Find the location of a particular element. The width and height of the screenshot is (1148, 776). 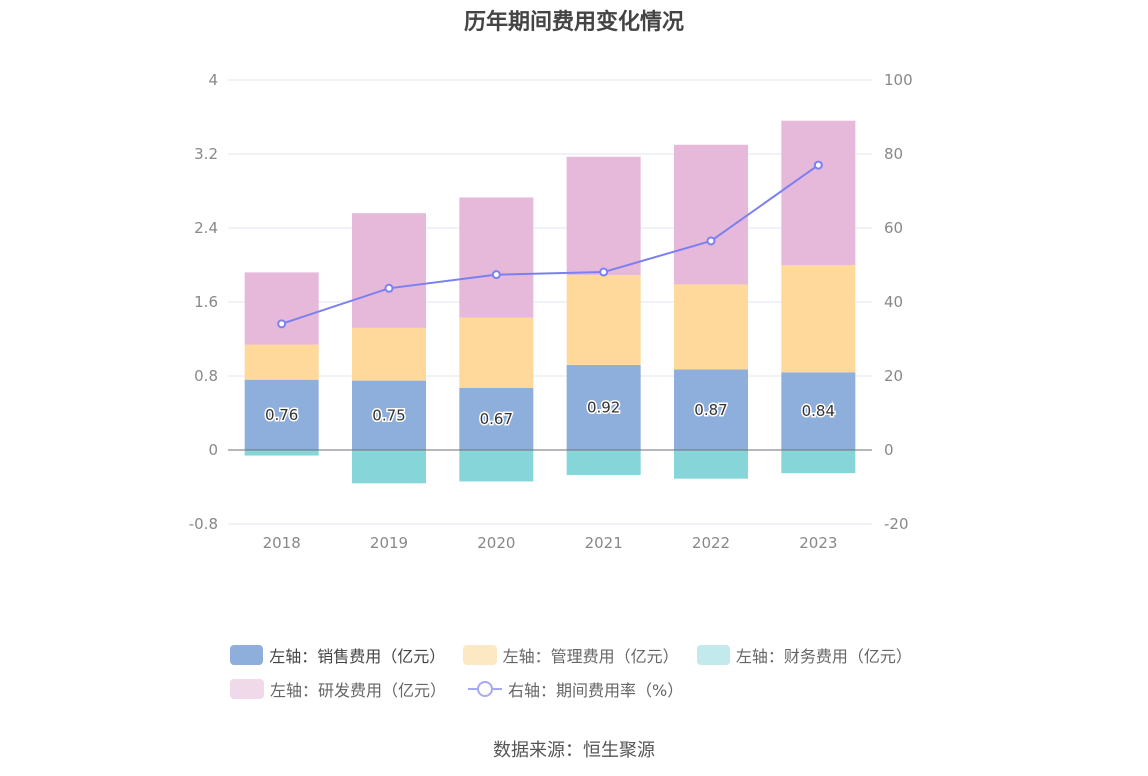

legend-label-expense-rate: 右轴：期间费用率（%） is located at coordinates (596, 690).